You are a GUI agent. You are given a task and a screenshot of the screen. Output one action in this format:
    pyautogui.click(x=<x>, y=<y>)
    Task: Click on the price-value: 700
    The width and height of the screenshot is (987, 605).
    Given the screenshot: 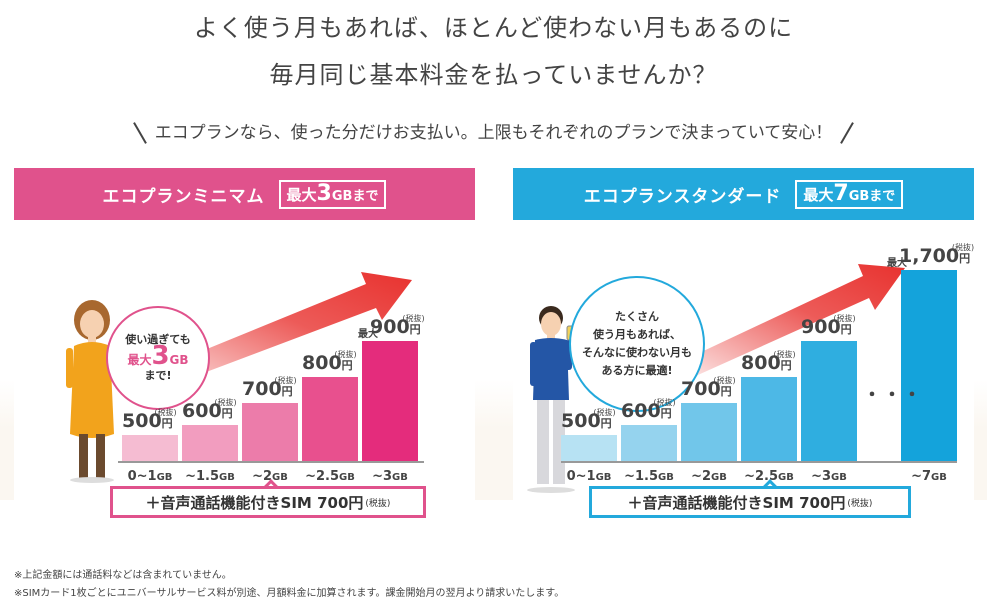 What is the action you would take?
    pyautogui.click(x=701, y=389)
    